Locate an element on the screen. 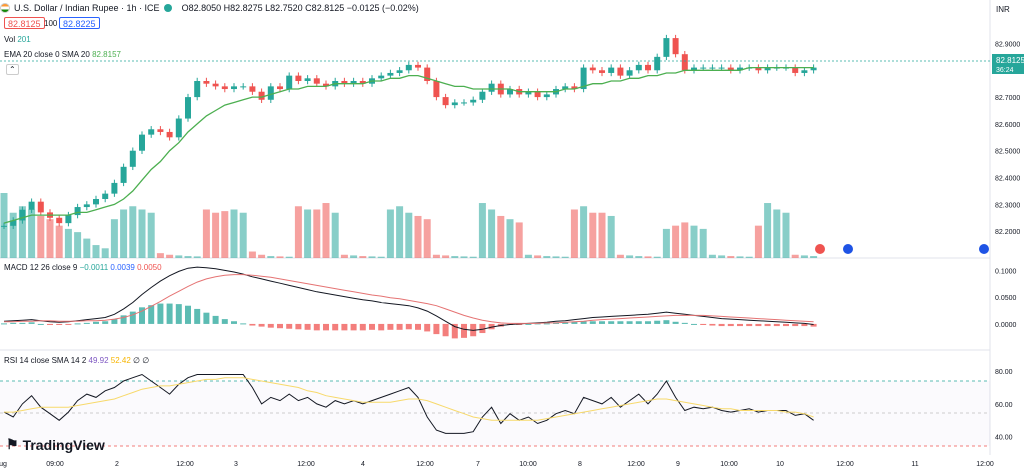  time-axis-label: 3 is located at coordinates (236, 464).